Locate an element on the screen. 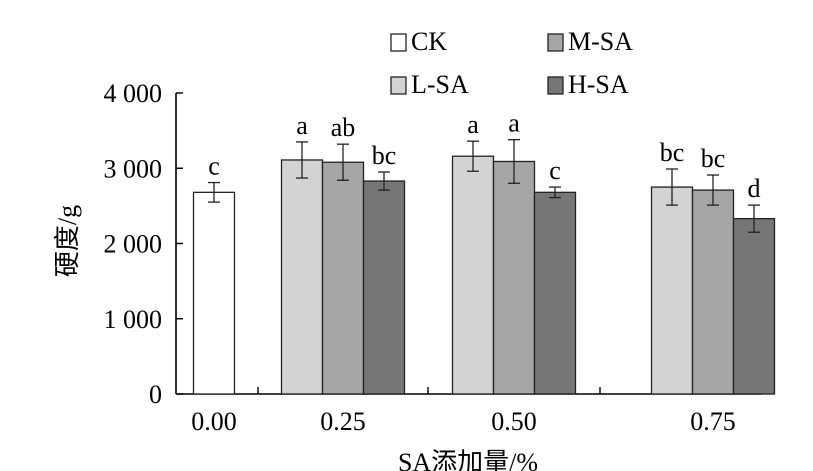 The height and width of the screenshot is (471, 813). y-axis-label: 硬度/g is located at coordinates (67, 241).